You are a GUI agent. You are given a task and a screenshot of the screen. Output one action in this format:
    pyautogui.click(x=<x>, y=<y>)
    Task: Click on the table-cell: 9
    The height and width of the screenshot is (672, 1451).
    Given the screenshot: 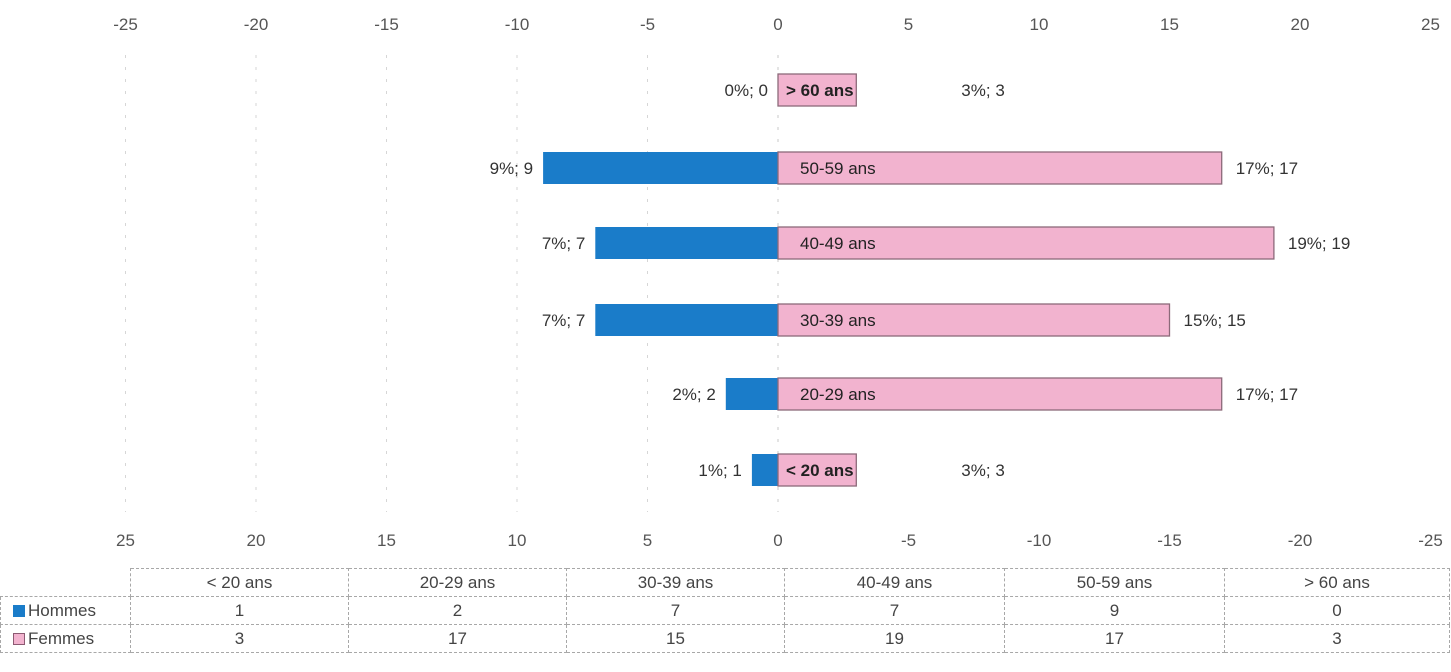 What is the action you would take?
    pyautogui.click(x=1114, y=610)
    